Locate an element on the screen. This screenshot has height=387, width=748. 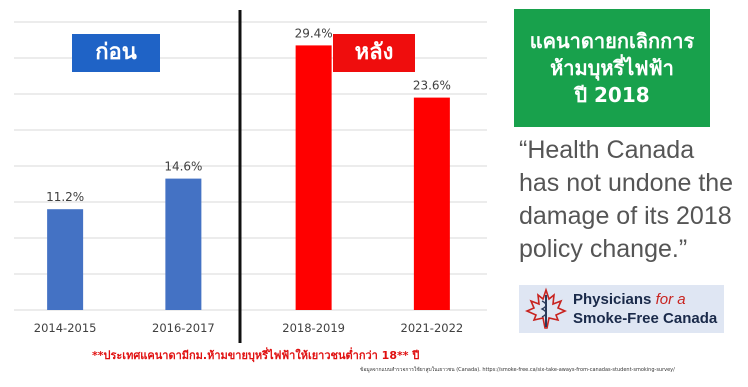
maple-leaf-icon is located at coordinates (546, 308).